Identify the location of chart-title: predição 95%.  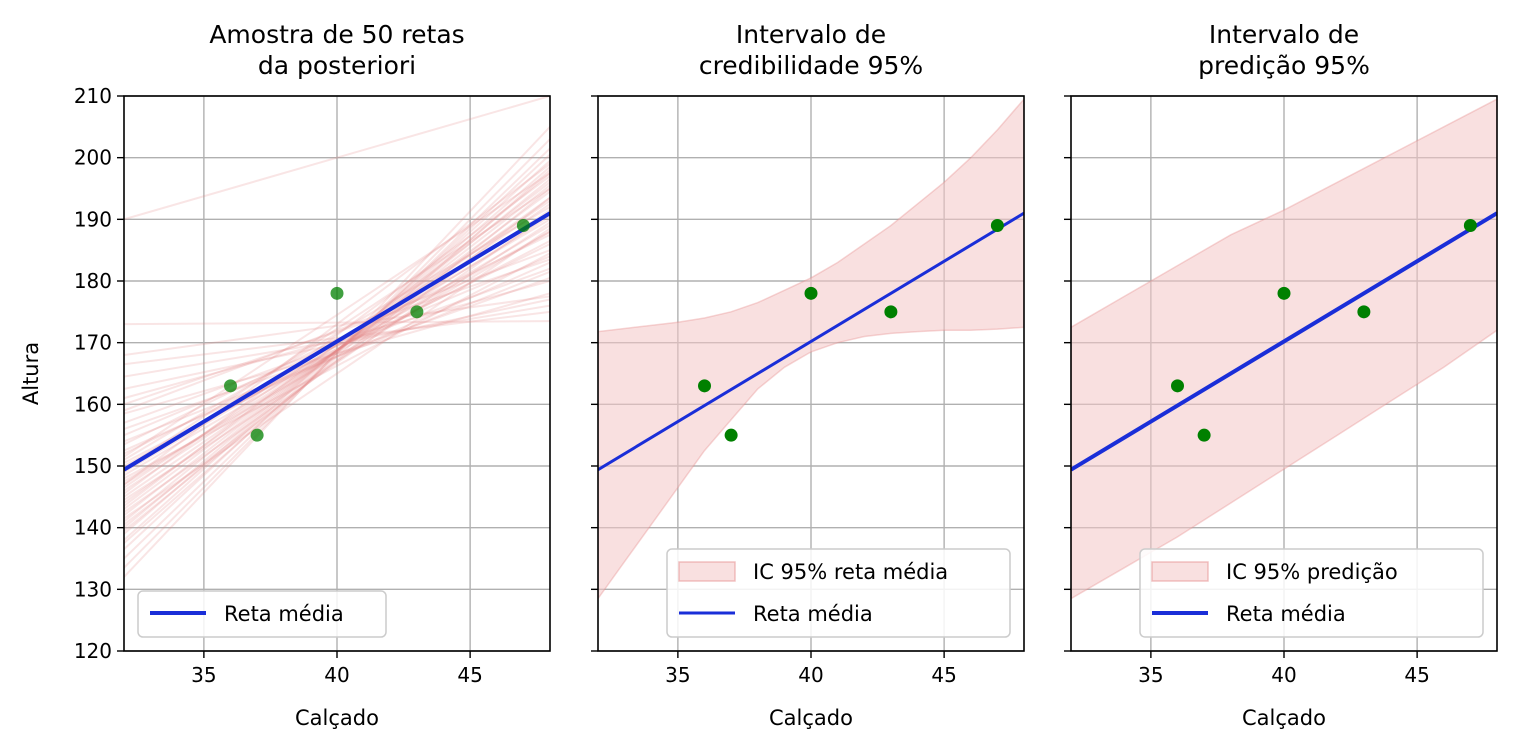
(1284, 65).